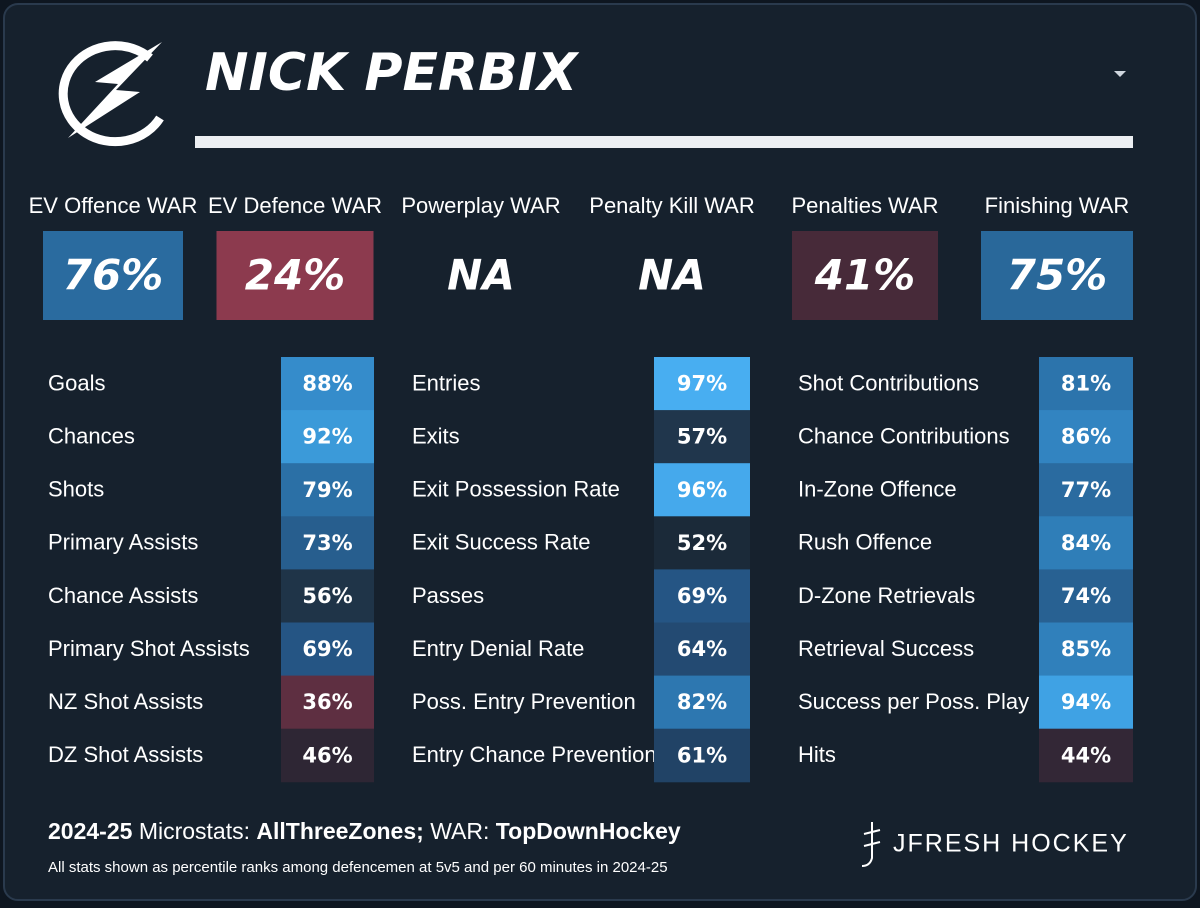 The height and width of the screenshot is (908, 1200). Describe the element at coordinates (76, 382) in the screenshot. I see `stat-label: Goals` at that location.